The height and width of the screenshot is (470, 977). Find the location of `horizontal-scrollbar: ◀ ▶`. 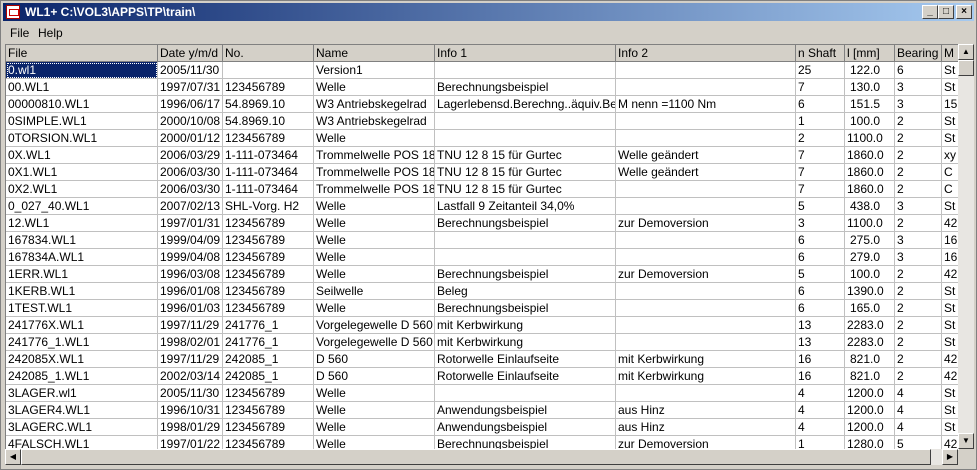

horizontal-scrollbar: ◀ ▶ is located at coordinates (481, 457).